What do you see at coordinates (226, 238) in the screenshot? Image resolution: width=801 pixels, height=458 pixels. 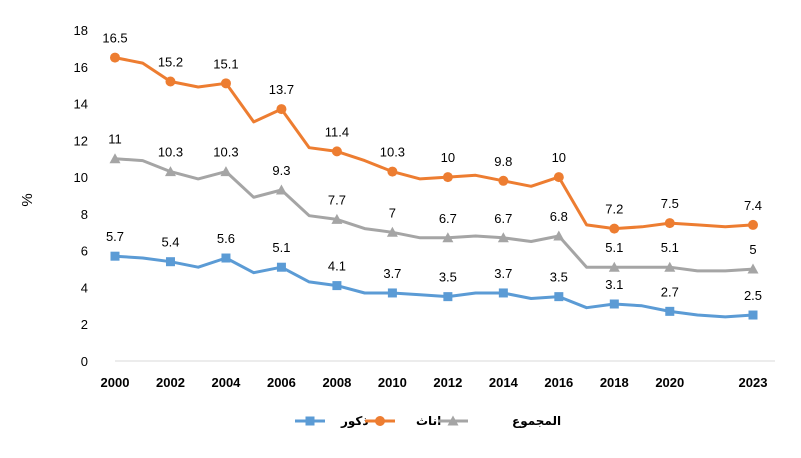 I see `data-label: 5.6` at bounding box center [226, 238].